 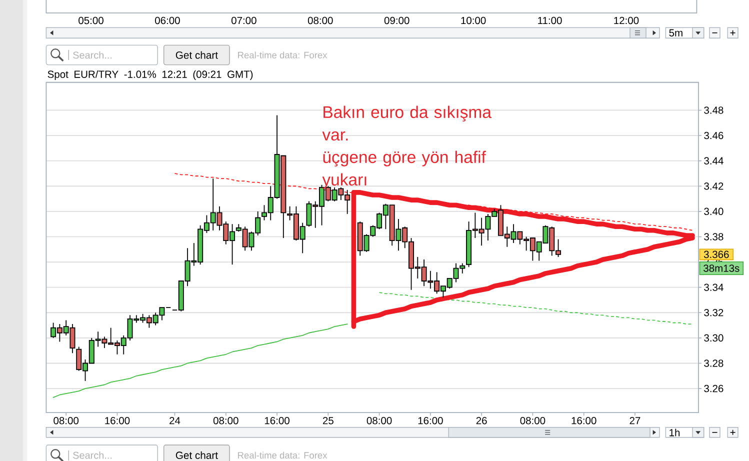 I want to click on y-tick-label: 3.40, so click(x=714, y=212).